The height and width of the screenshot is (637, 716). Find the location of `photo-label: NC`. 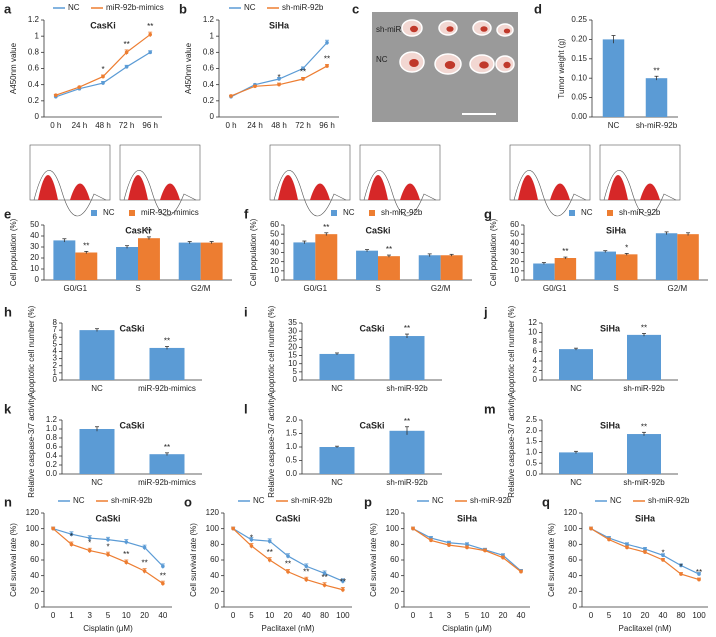

photo-label: NC is located at coordinates (382, 59).